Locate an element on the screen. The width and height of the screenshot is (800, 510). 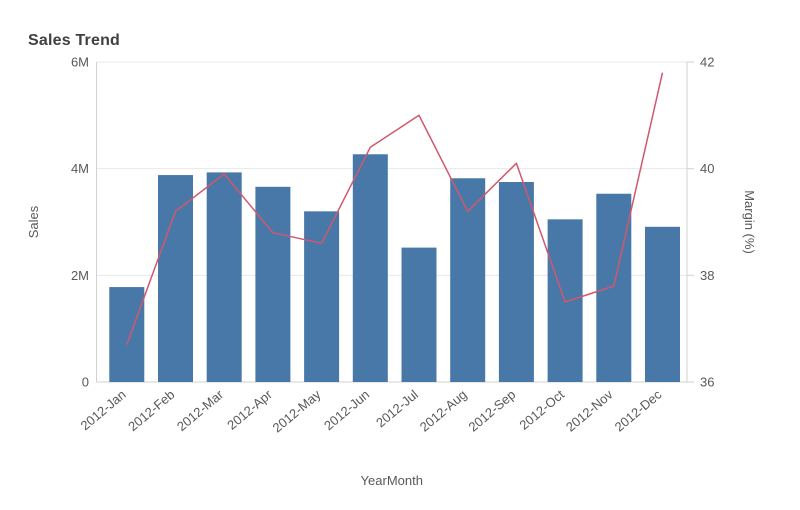
x-axis-tick-label: 2012-Mar is located at coordinates (200, 410).